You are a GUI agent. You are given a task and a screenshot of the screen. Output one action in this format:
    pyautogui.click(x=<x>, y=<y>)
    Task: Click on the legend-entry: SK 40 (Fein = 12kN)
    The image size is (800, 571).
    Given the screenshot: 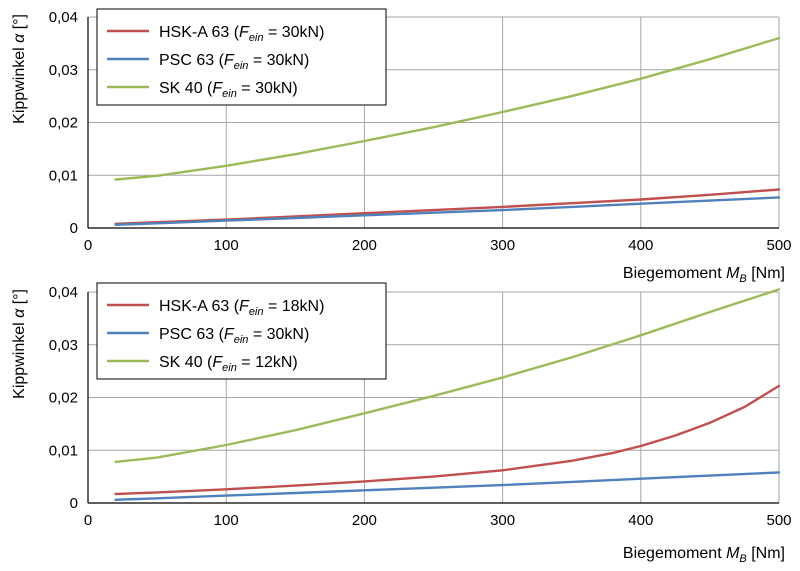 What is the action you would take?
    pyautogui.click(x=228, y=364)
    